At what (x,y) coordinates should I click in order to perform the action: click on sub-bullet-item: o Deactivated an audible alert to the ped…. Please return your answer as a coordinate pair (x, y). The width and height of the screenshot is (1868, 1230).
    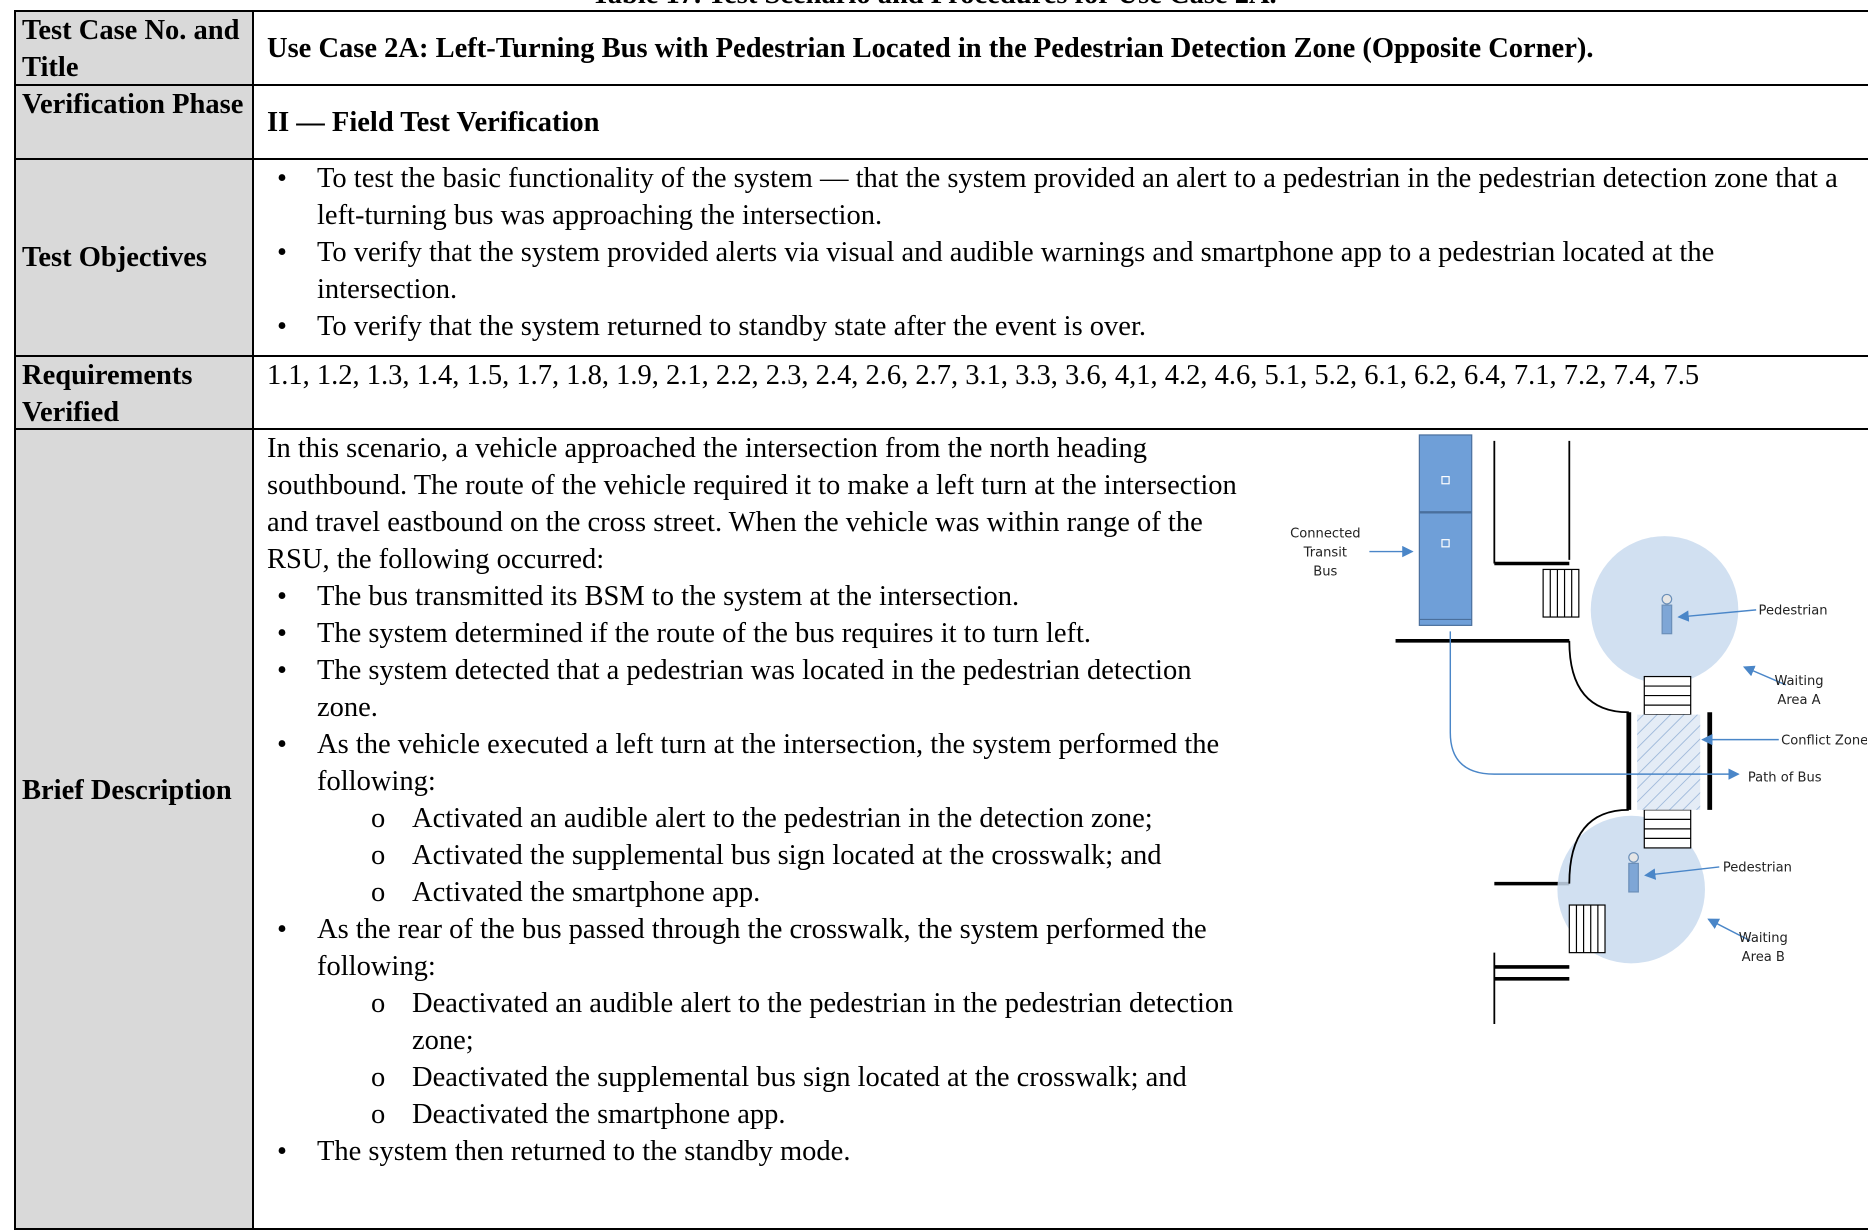
    Looking at the image, I should click on (762, 1022).